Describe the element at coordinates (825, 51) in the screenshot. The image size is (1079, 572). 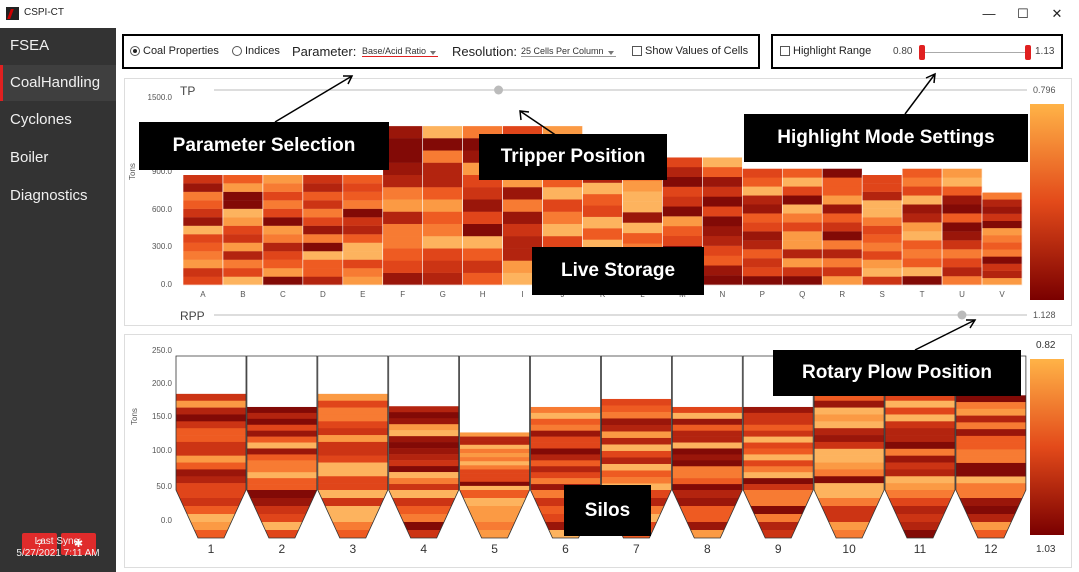
I see `highlight-range-checkbox: Highlight Range` at that location.